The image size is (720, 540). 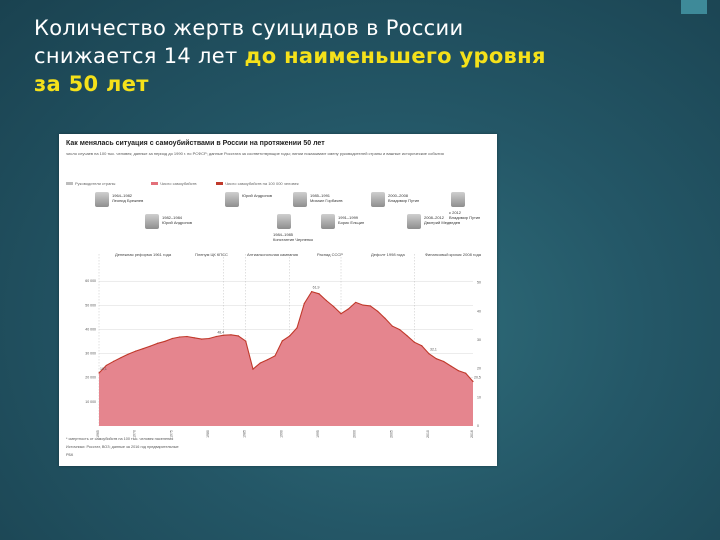 What do you see at coordinates (388, 254) in the screenshot?
I see `event-label: Дефолт 1998 года` at bounding box center [388, 254].